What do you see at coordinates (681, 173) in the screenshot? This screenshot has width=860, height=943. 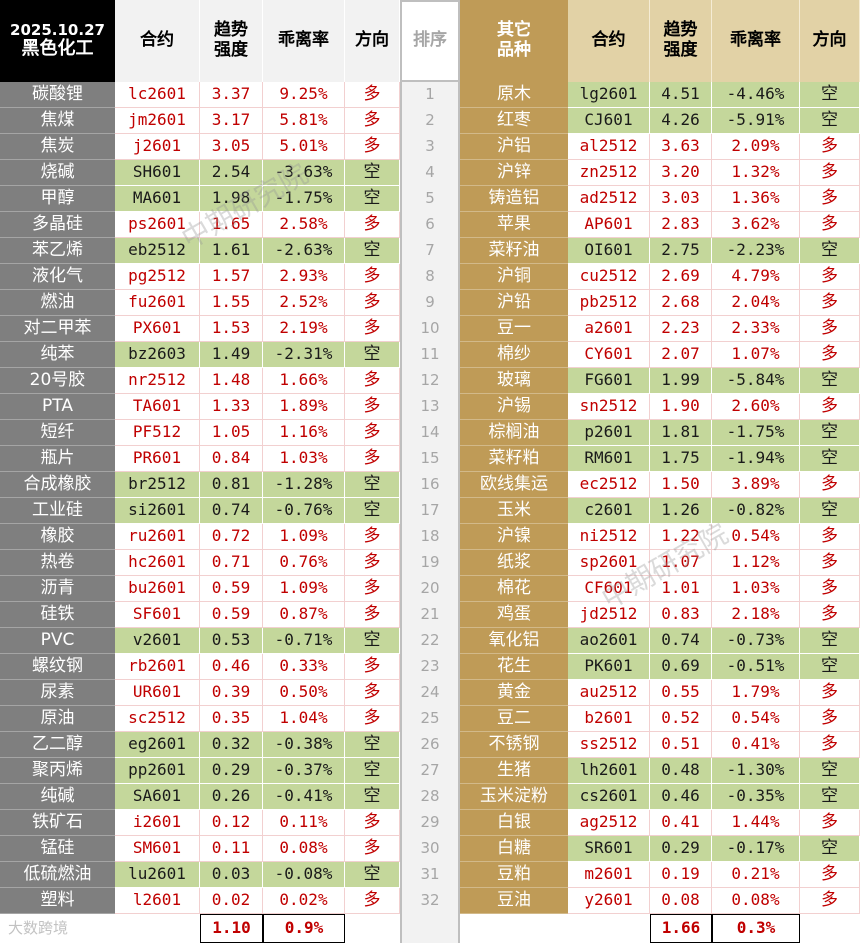 I see `strength: 3.20` at bounding box center [681, 173].